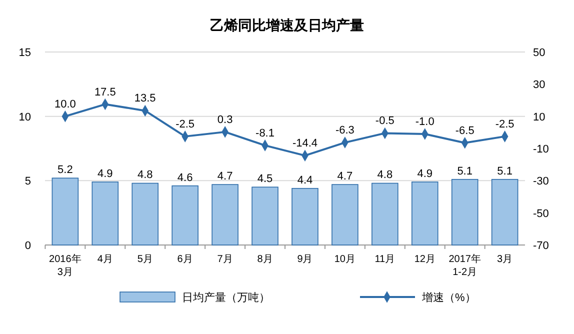  Describe the element at coordinates (425, 259) in the screenshot. I see `x-tick-label: 12月` at that location.